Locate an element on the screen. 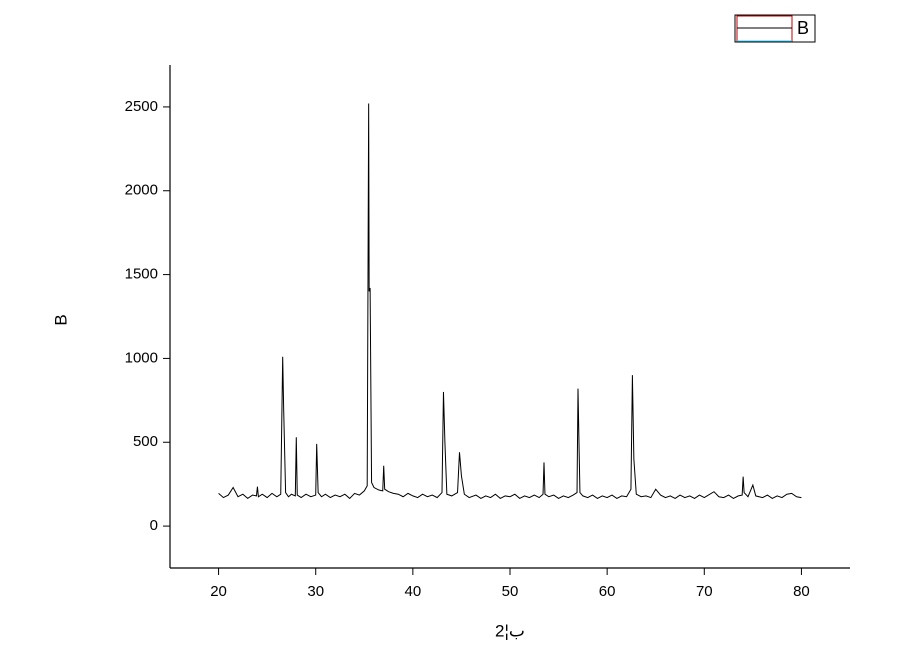  x-axis-label: 2¦ب is located at coordinates (510, 630).